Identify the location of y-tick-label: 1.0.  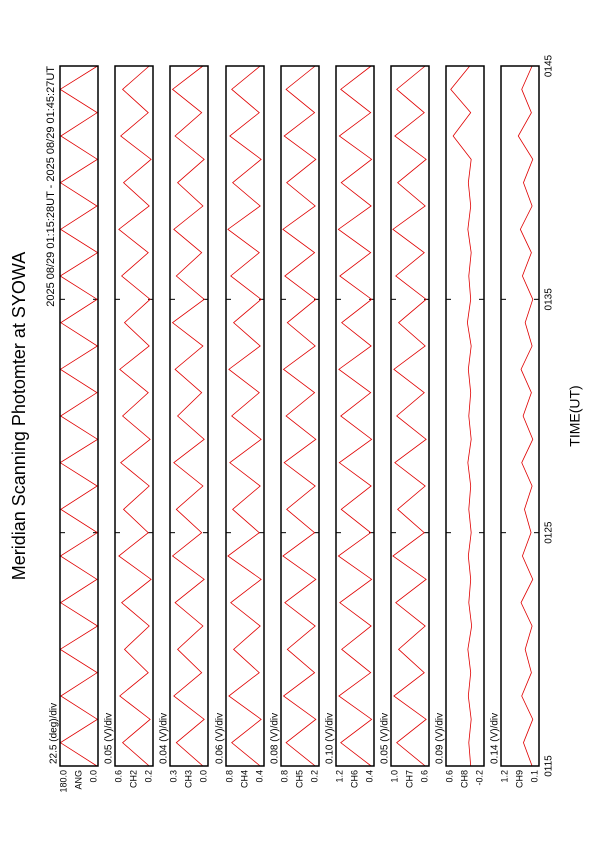
(394, 776).